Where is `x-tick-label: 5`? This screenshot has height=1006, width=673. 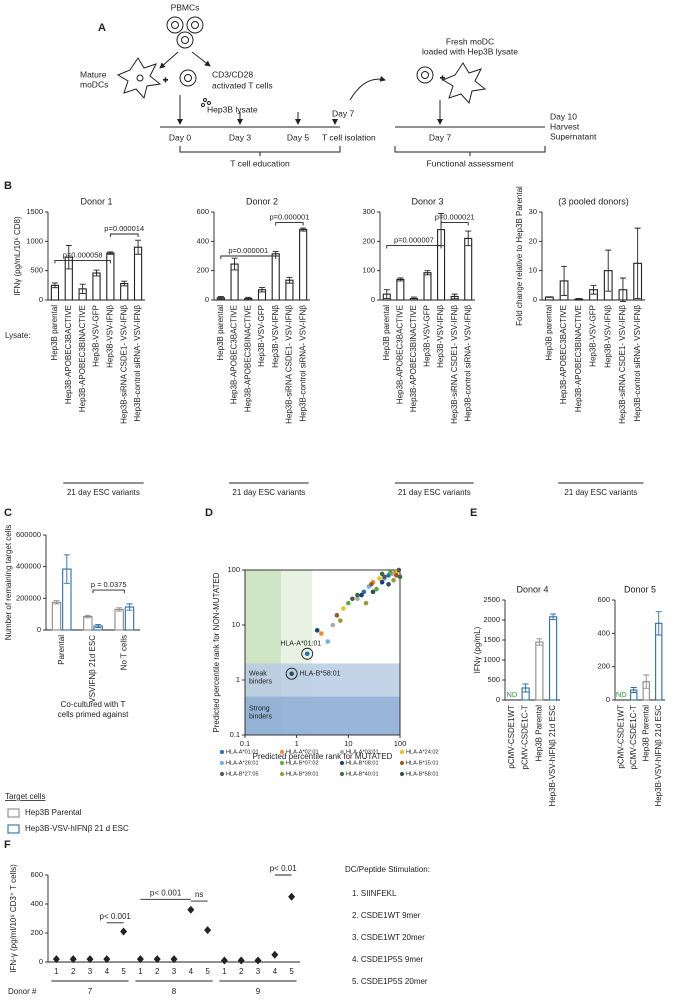 x-tick-label: 5 is located at coordinates (291, 971).